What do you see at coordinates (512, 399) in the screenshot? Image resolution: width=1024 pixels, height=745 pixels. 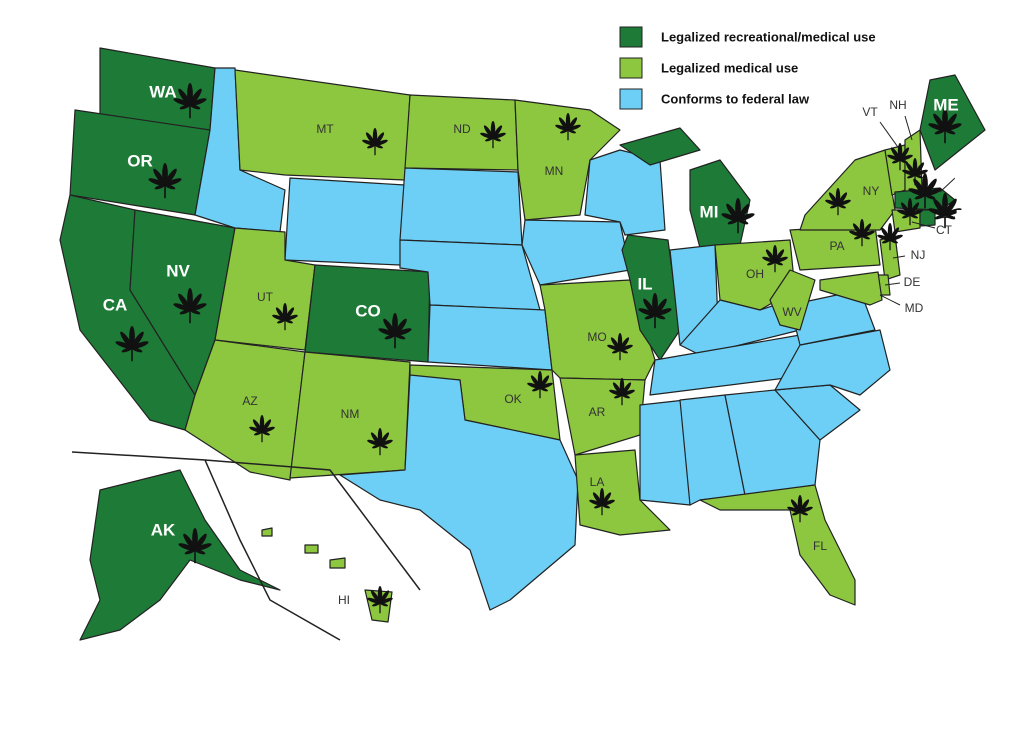 I see `state-label: OK` at bounding box center [512, 399].